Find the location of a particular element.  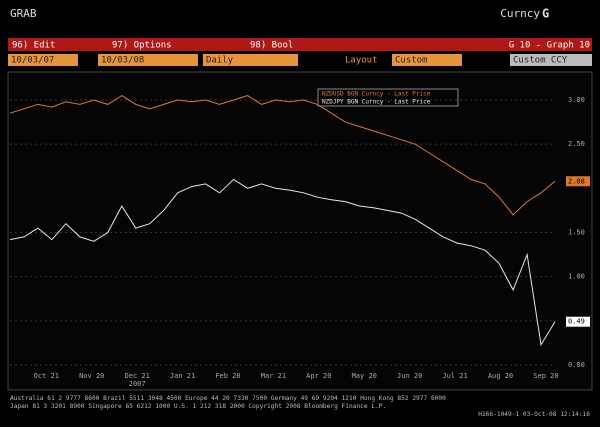

y-tick-label: 1.50 is located at coordinates (576, 233).